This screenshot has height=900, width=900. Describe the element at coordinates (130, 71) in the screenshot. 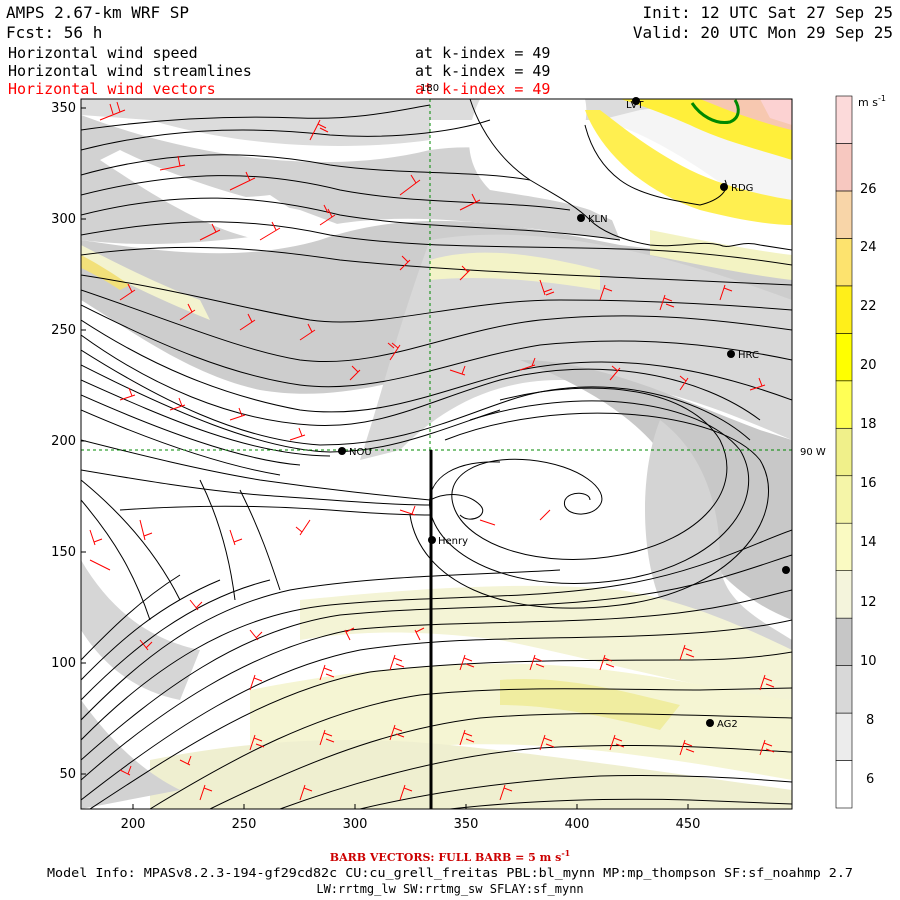

I see `field-streamlines-label: Horizontal wind streamlines` at that location.